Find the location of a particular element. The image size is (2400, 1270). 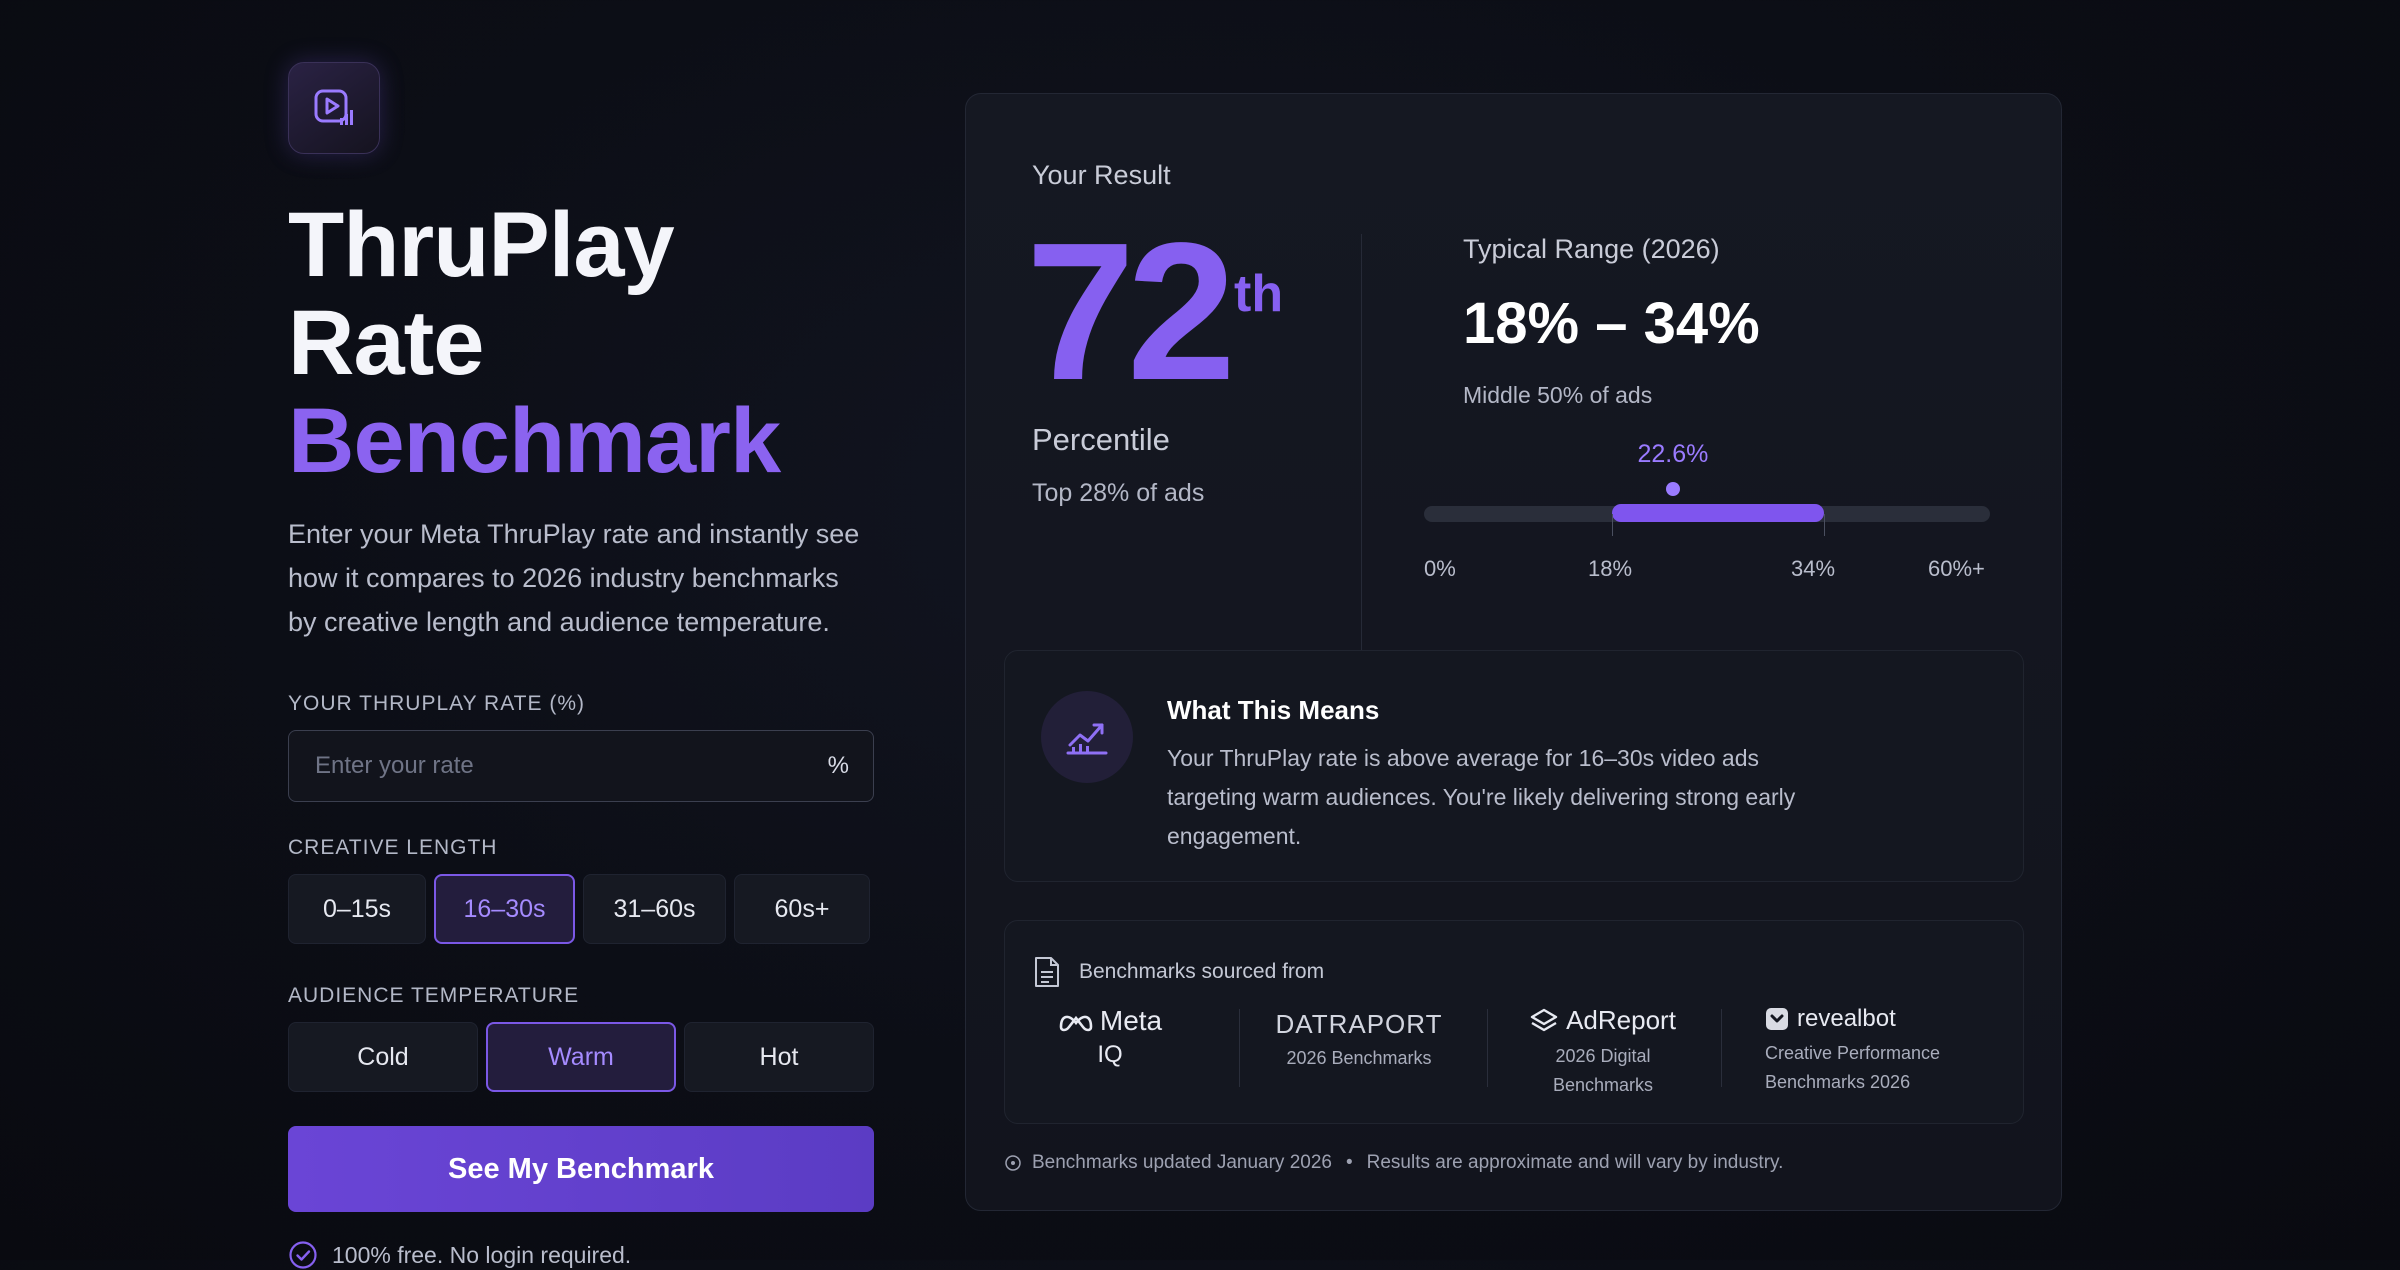

document-icon is located at coordinates (1047, 972).